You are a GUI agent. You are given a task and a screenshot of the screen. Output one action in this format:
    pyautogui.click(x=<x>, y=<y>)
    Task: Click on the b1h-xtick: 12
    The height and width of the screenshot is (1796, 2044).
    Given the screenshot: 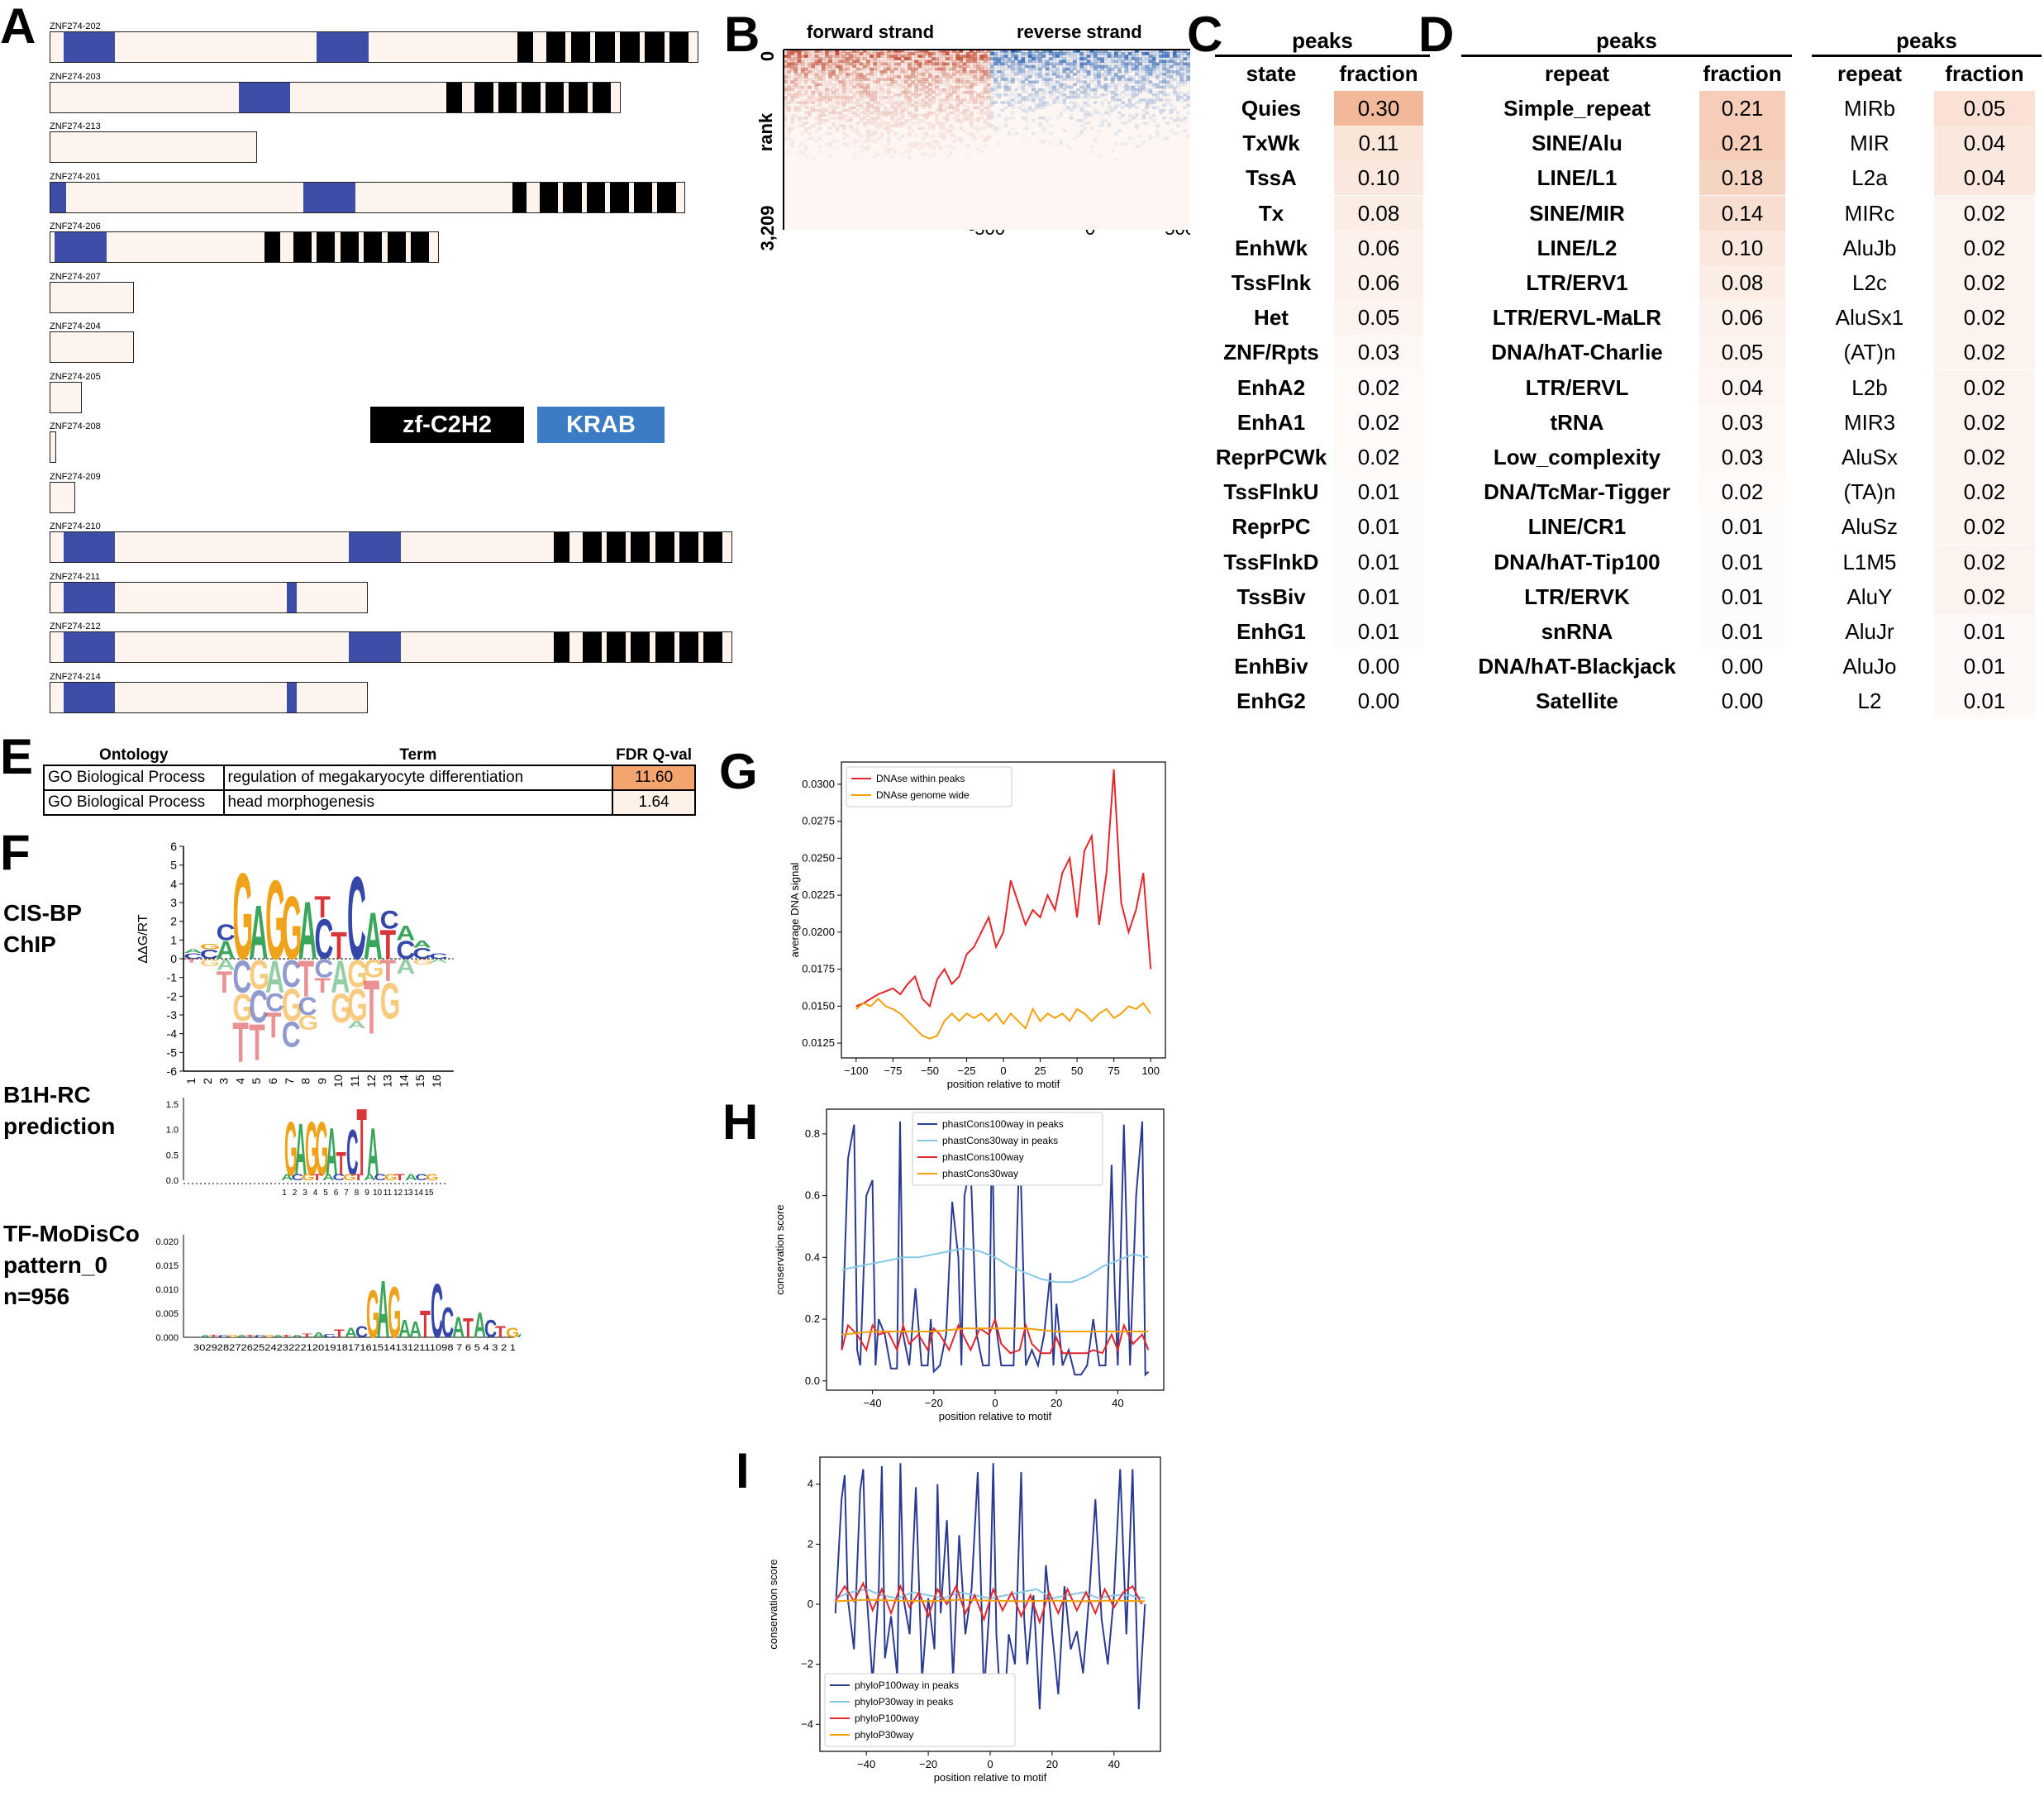 What is the action you would take?
    pyautogui.click(x=398, y=1193)
    